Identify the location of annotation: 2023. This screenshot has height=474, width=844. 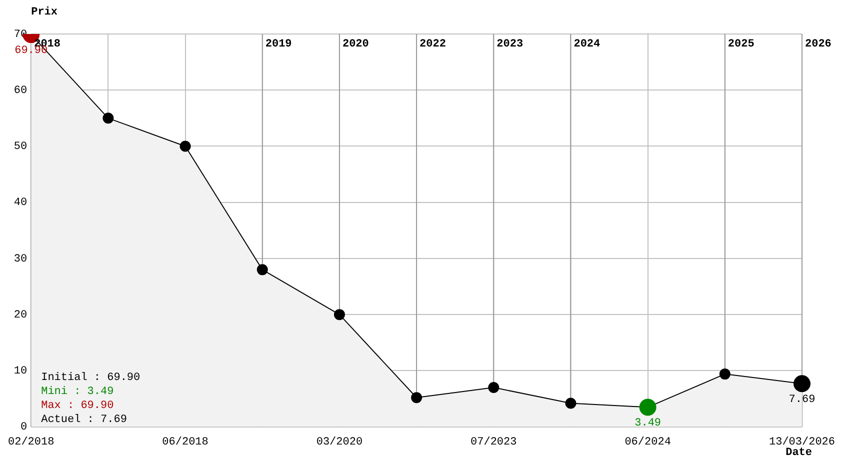
(510, 44).